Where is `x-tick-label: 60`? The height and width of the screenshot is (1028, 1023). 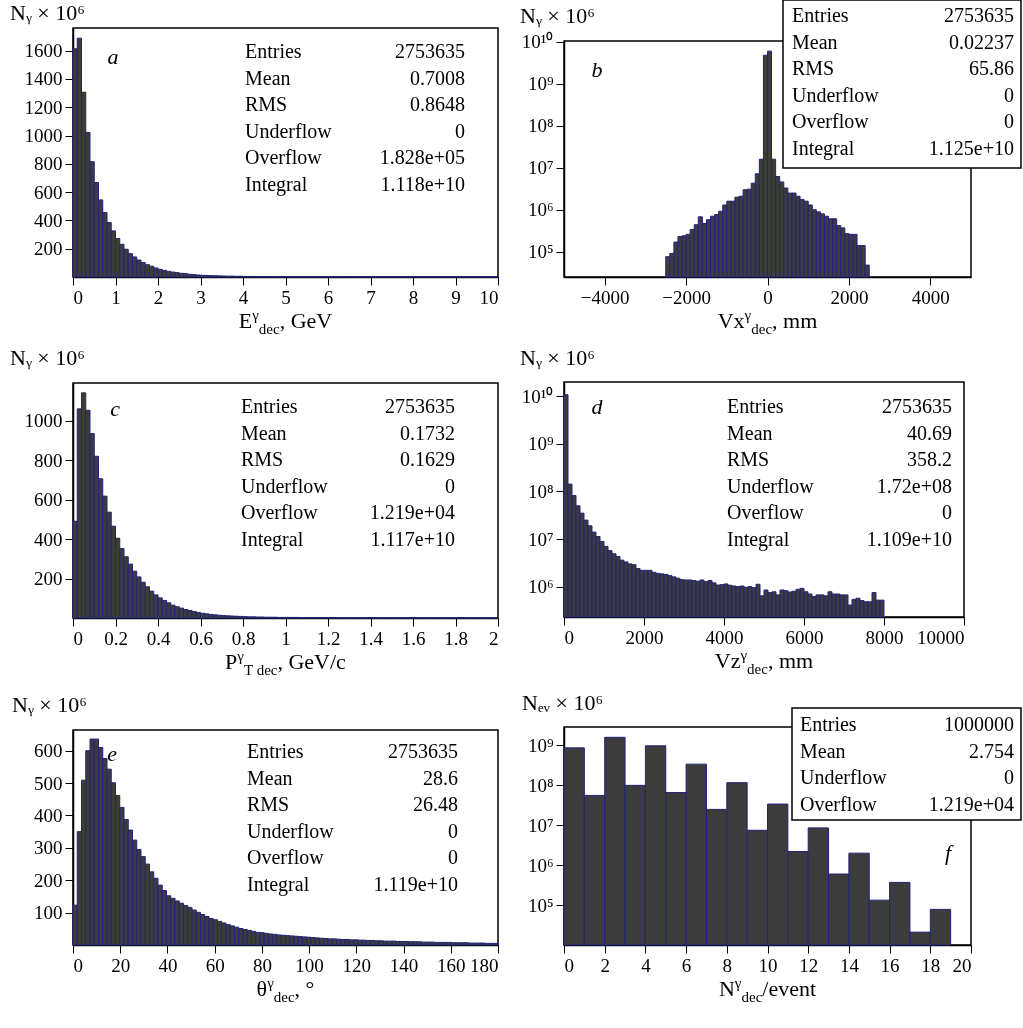
x-tick-label: 60 is located at coordinates (215, 965).